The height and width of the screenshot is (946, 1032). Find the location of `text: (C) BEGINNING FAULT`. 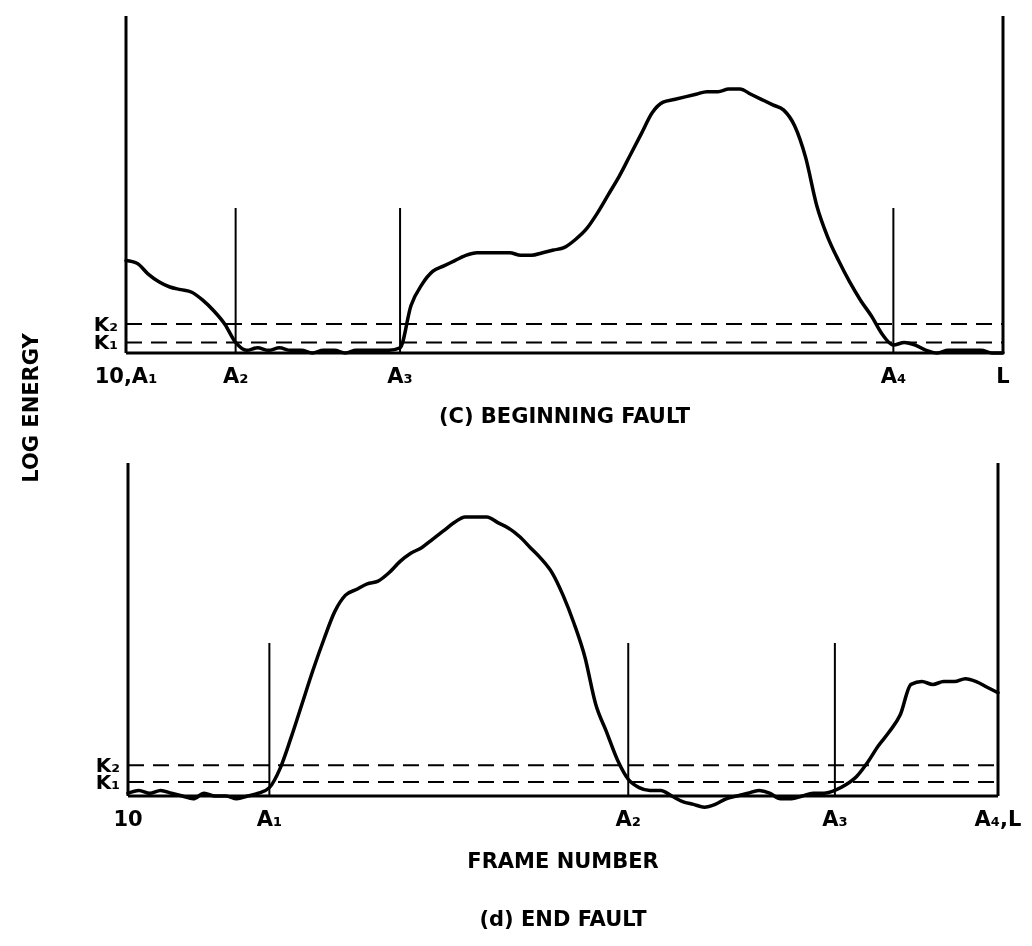

text: (C) BEGINNING FAULT is located at coordinates (564, 416).